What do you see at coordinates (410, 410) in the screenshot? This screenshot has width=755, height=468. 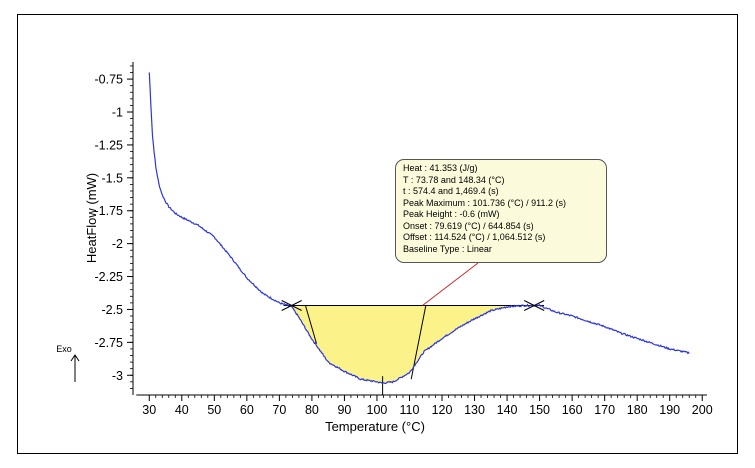 I see `x-tick-label: 110` at bounding box center [410, 410].